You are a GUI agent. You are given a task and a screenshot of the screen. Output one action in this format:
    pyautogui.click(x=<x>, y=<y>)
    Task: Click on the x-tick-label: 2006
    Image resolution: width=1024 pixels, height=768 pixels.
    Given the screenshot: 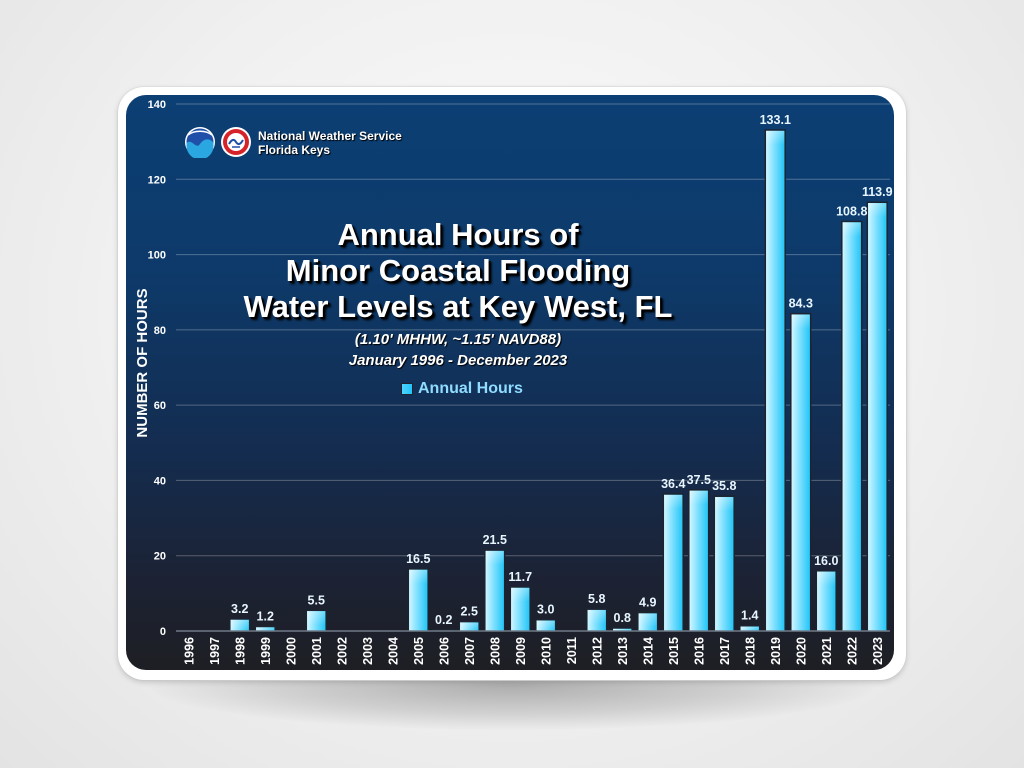 What is the action you would take?
    pyautogui.click(x=444, y=651)
    